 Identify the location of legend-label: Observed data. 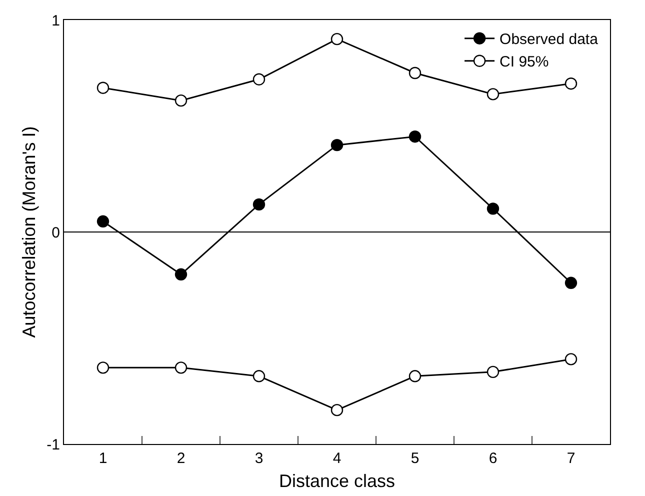
(549, 39).